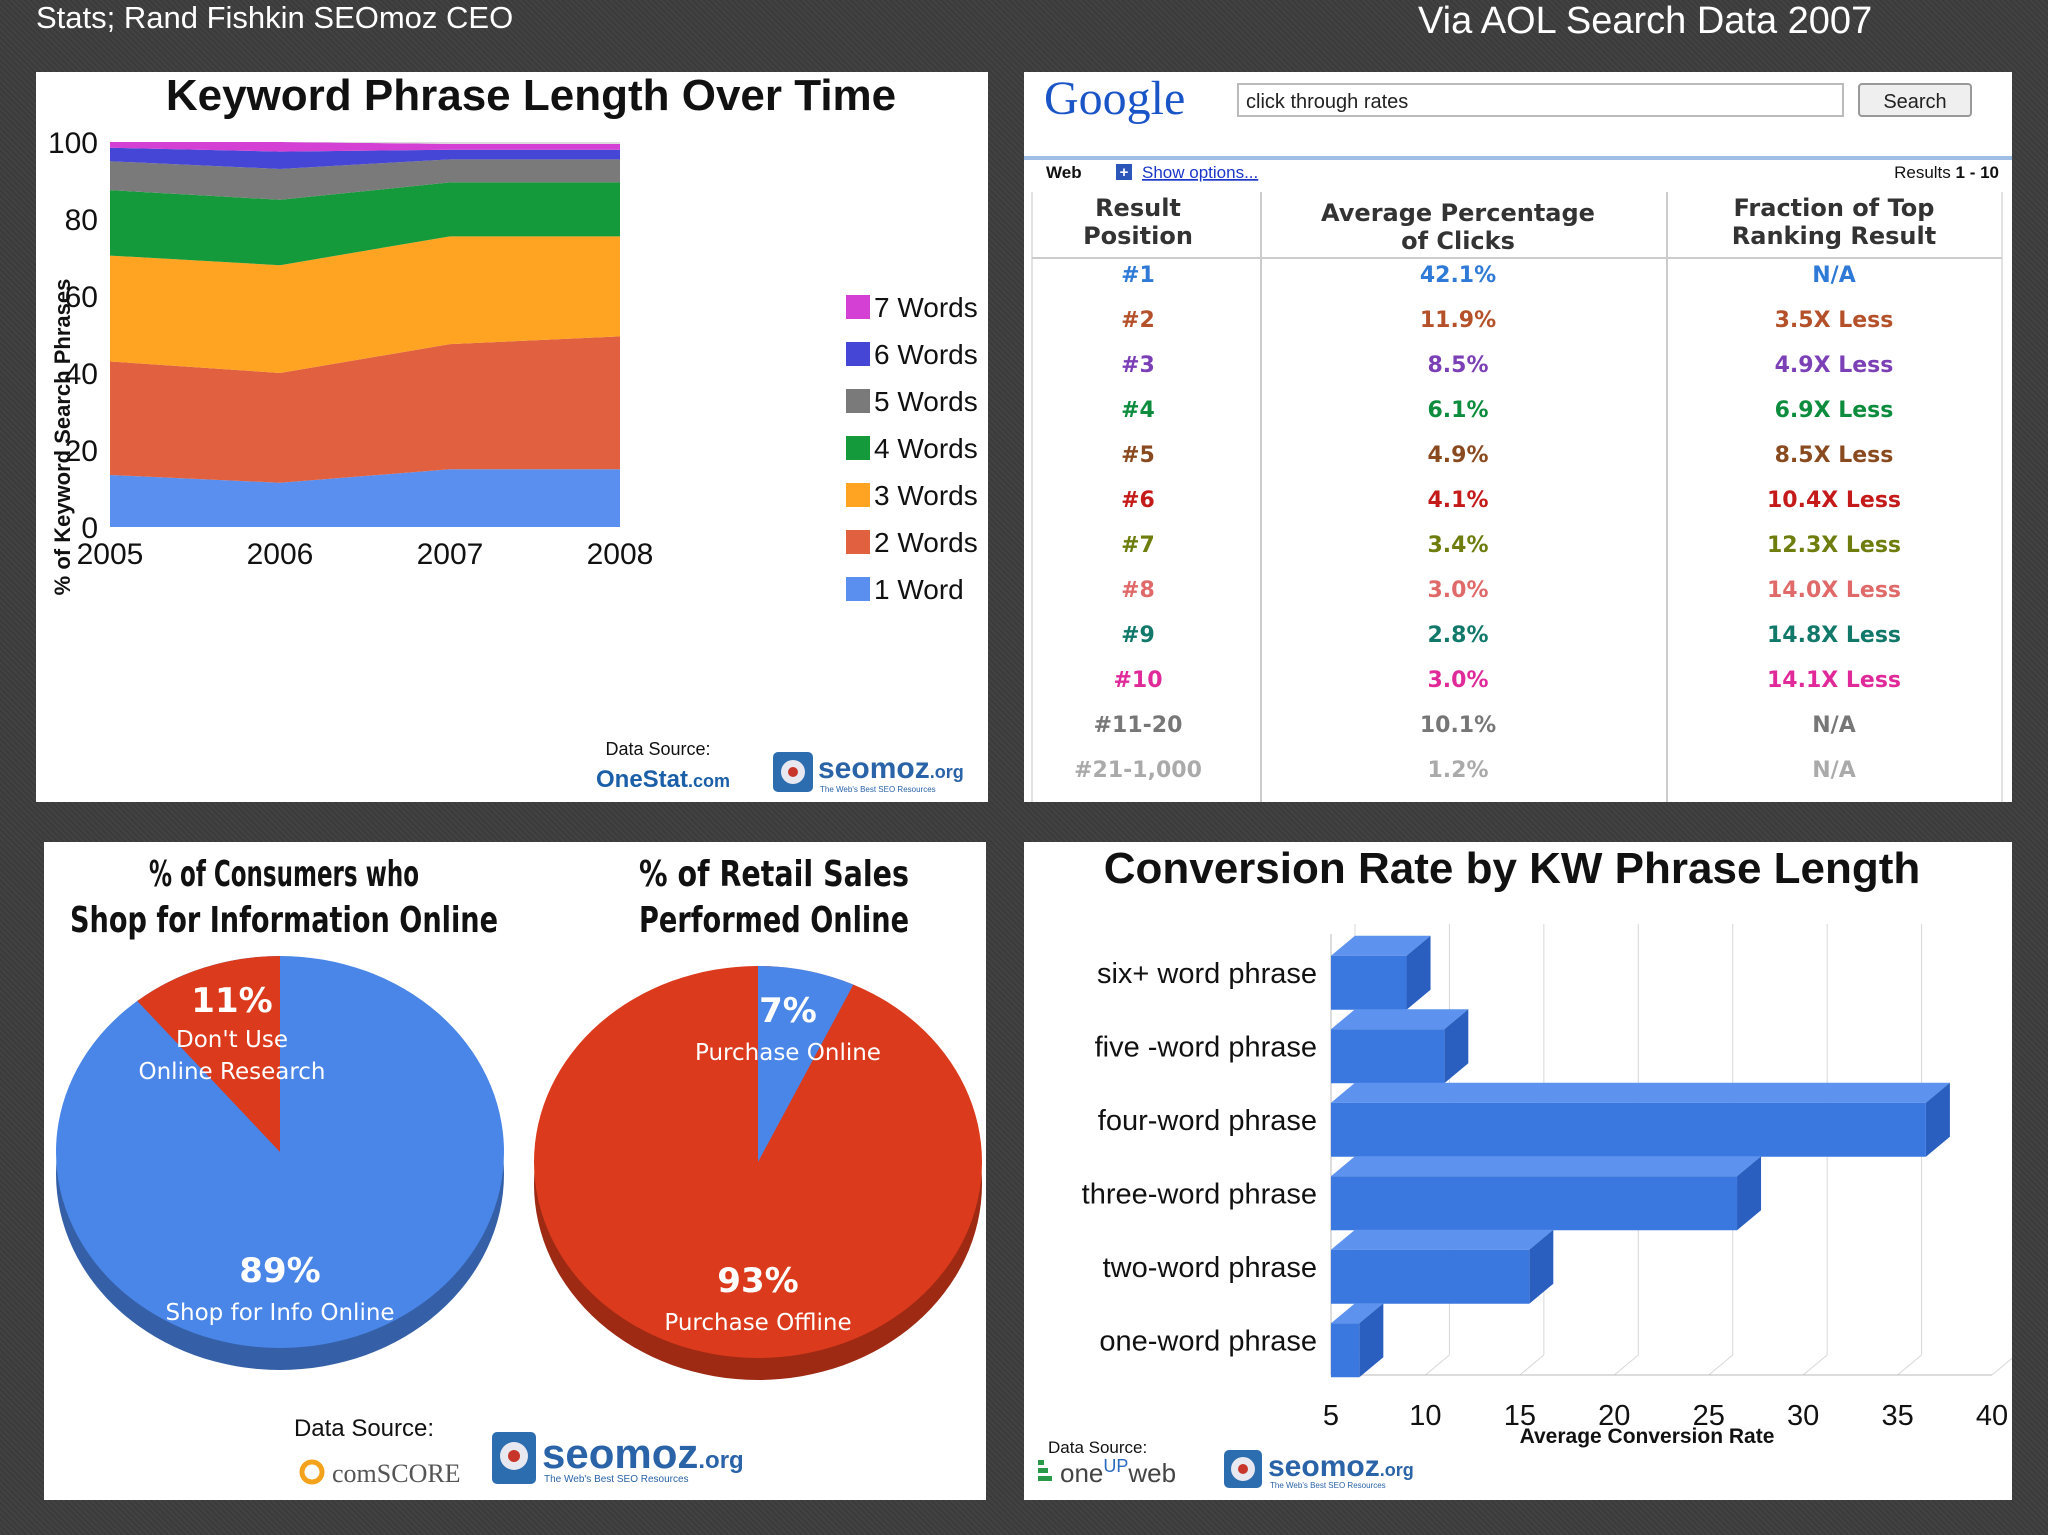 This screenshot has width=2048, height=1535. I want to click on area-layers, so click(365, 334).